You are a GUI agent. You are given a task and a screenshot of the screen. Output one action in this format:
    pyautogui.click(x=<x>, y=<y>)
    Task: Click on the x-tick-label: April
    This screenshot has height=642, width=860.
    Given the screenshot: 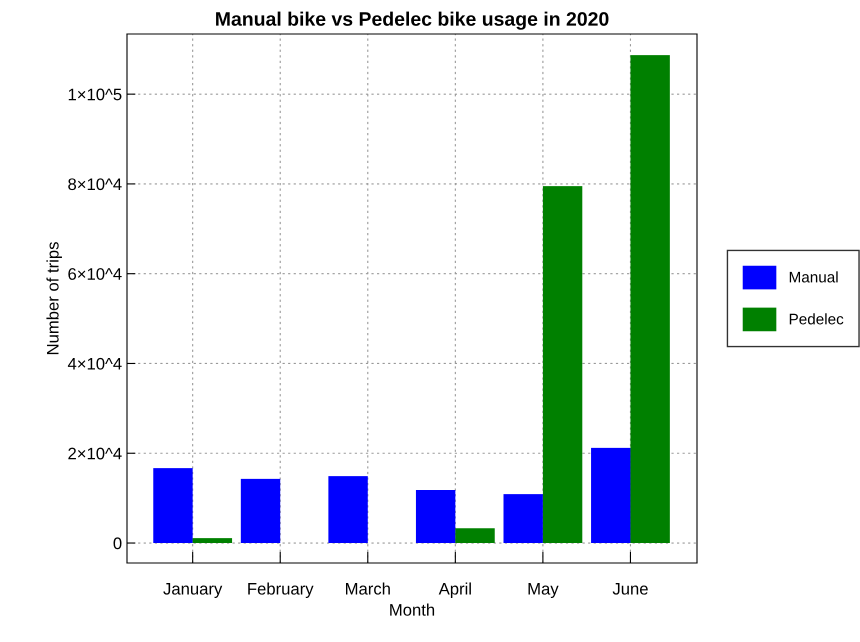 What is the action you would take?
    pyautogui.click(x=454, y=590)
    